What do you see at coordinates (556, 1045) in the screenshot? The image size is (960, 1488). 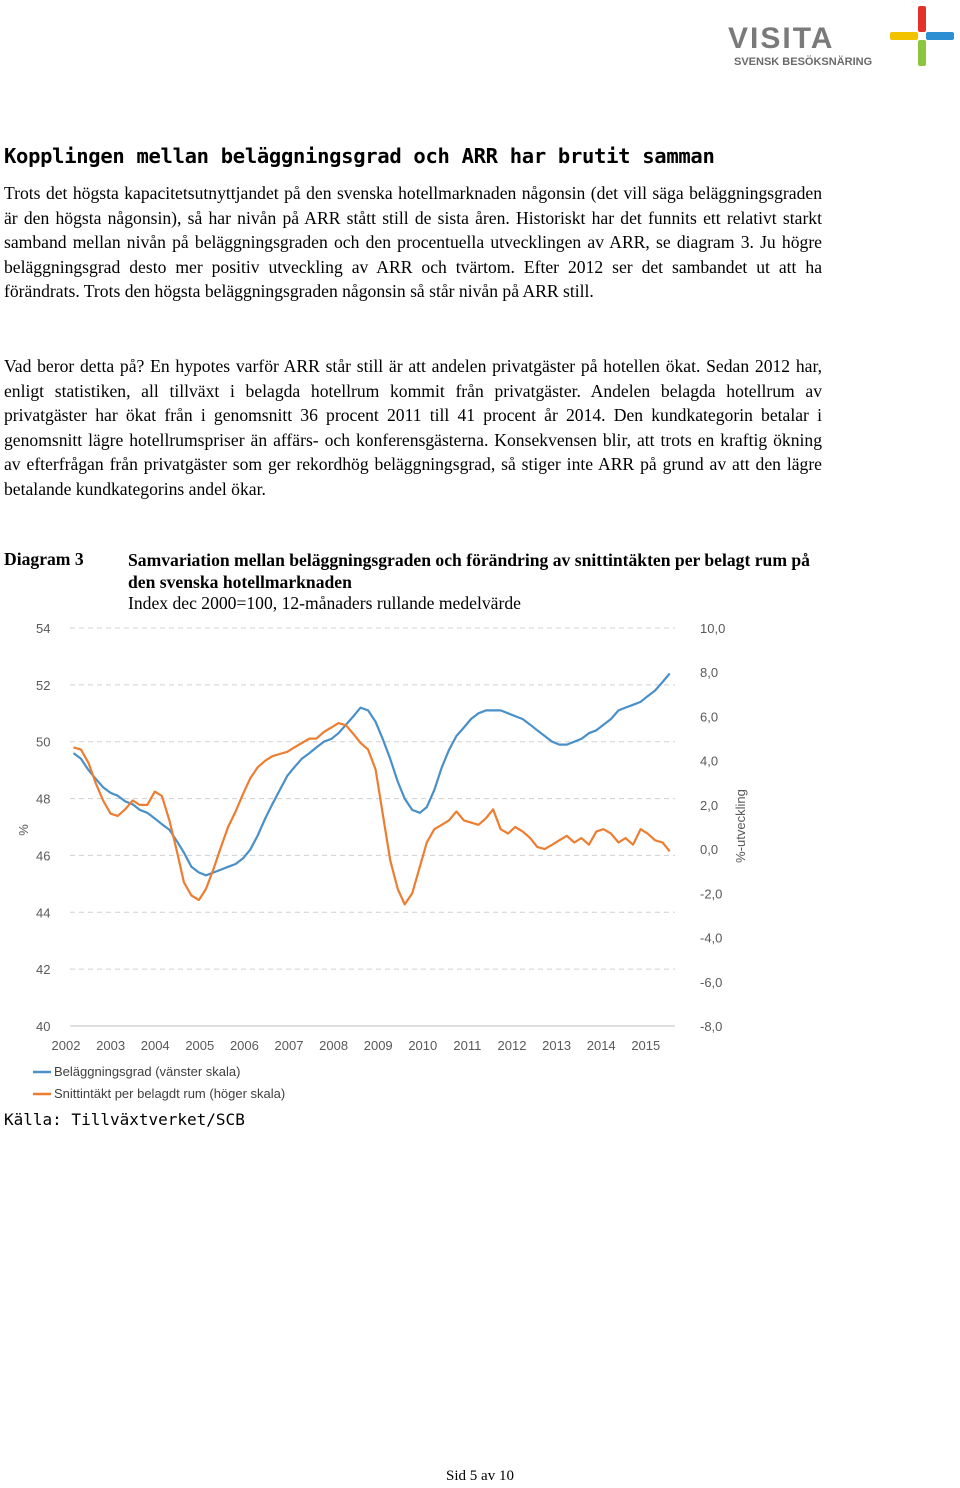 I see `x-tick-label: 2013` at bounding box center [556, 1045].